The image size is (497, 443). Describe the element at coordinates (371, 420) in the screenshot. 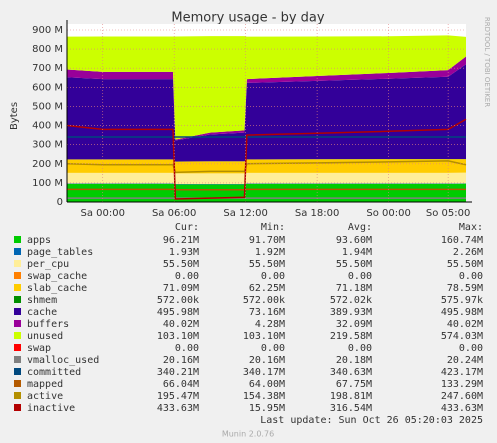

I see `last-update: Last update: Sun Oct 26 05:20:03 2025` at that location.